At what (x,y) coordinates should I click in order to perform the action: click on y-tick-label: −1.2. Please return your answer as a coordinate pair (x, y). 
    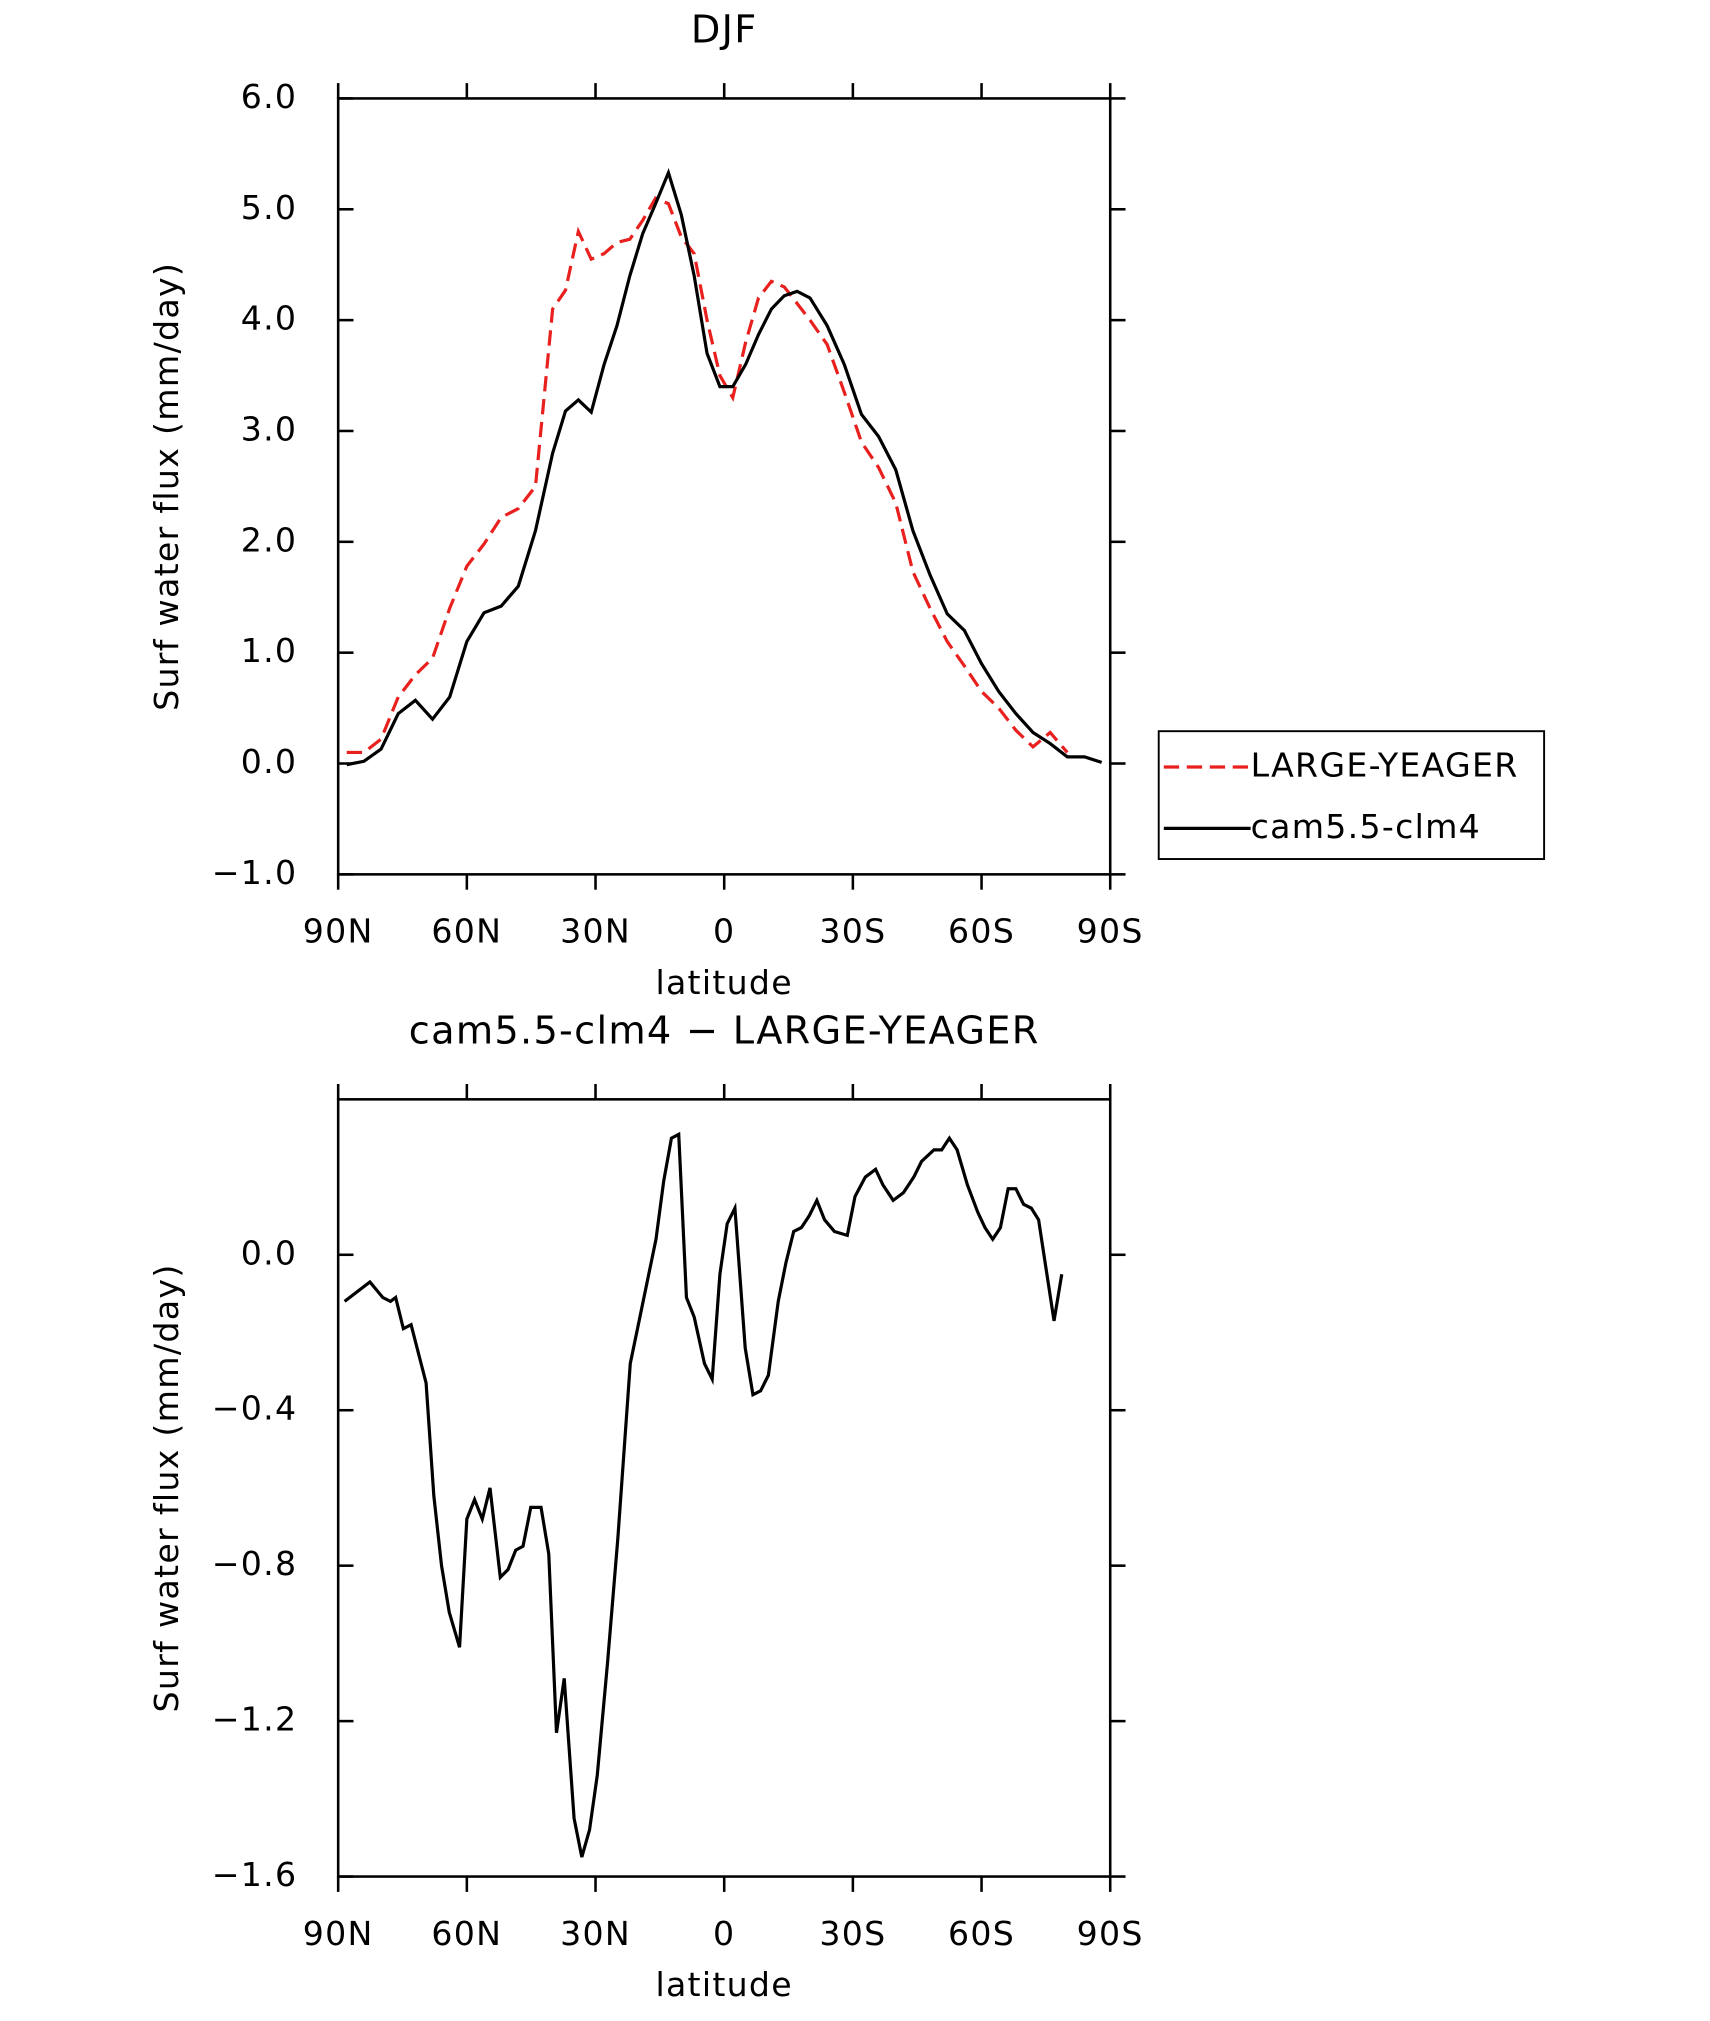
    Looking at the image, I should click on (255, 1719).